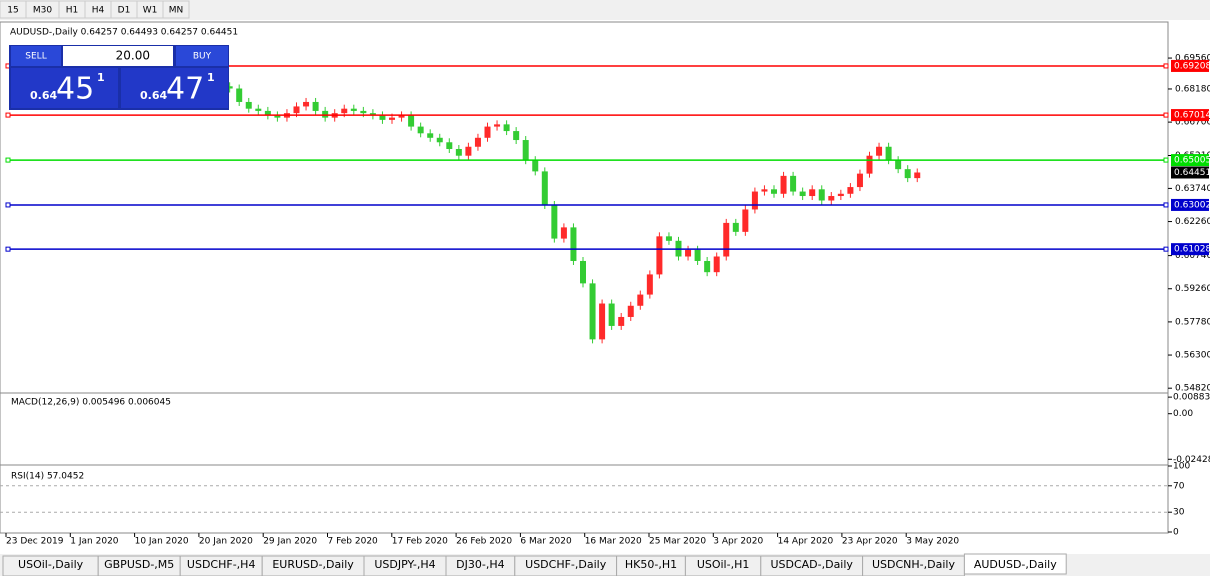 The image size is (1210, 580). I want to click on y-tick-label: 0.56300, so click(1192, 356).